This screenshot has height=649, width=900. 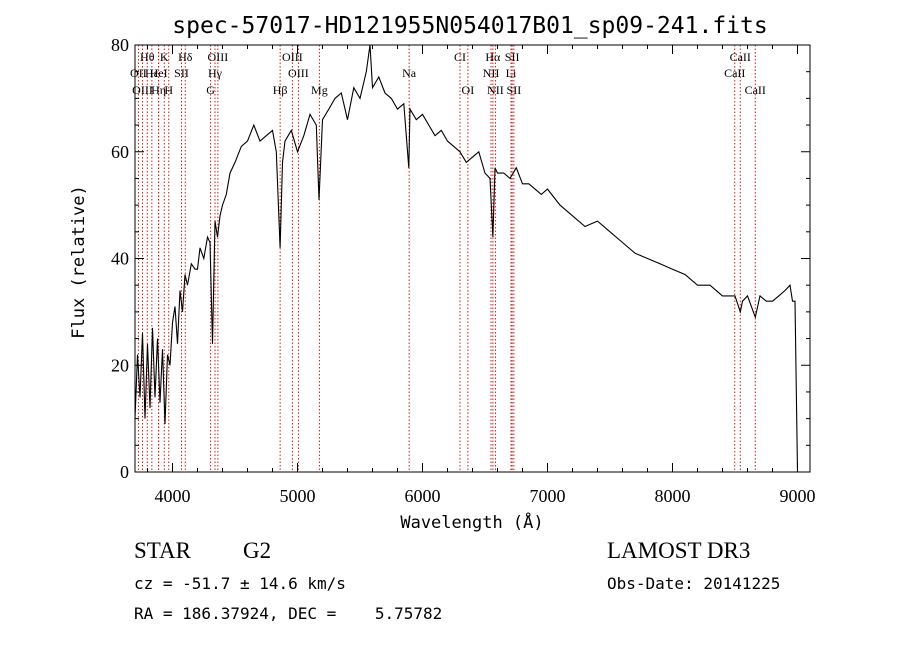 What do you see at coordinates (460, 57) in the screenshot?
I see `line-marker-label: CI` at bounding box center [460, 57].